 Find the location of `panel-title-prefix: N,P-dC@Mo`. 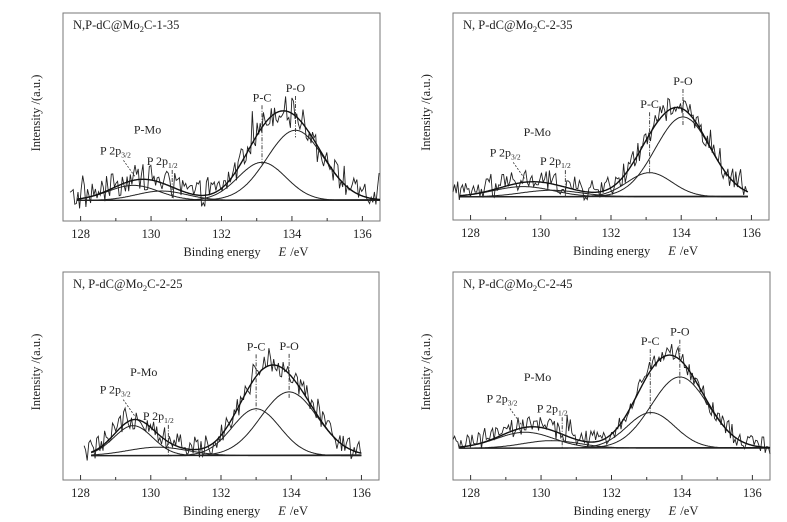

panel-title-prefix: N,P-dC@Mo is located at coordinates (106, 25).